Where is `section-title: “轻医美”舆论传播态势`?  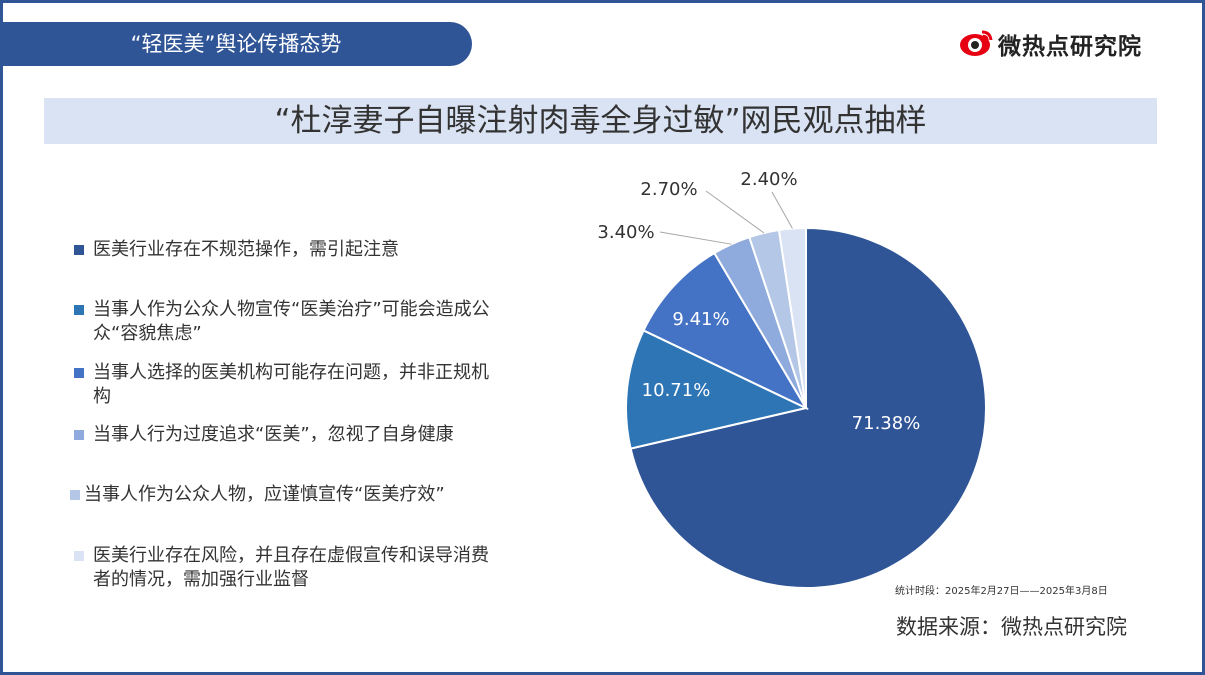
section-title: “轻医美”舆论传播态势 is located at coordinates (236, 44).